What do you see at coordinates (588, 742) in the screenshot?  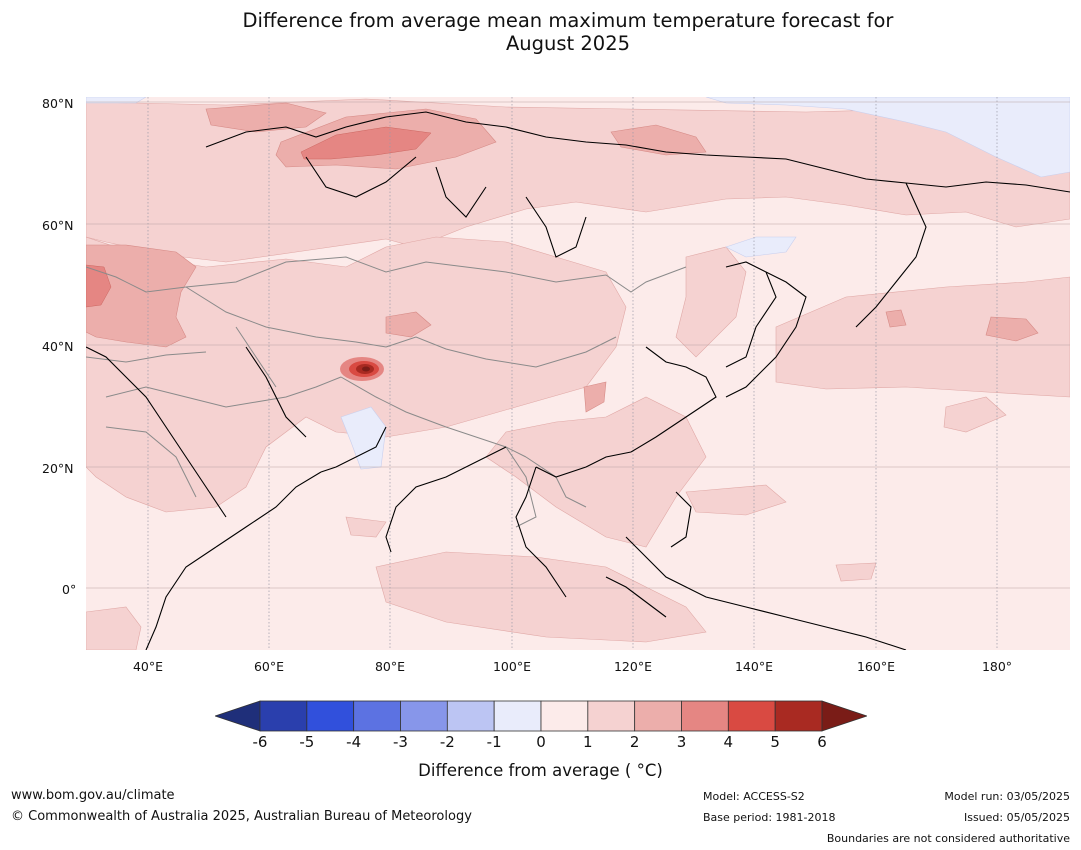 I see `colorbar-tick-label: 1` at bounding box center [588, 742].